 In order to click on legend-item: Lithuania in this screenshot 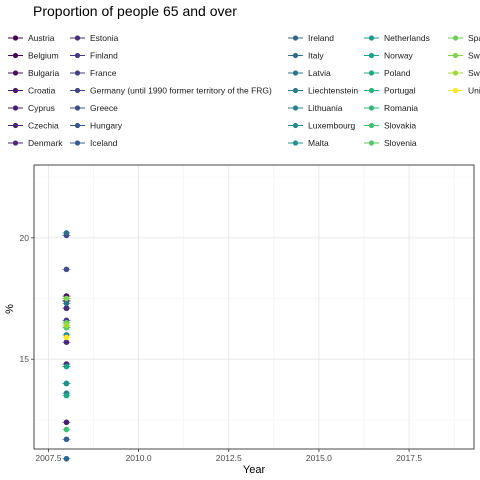, I will do `click(315, 108)`.